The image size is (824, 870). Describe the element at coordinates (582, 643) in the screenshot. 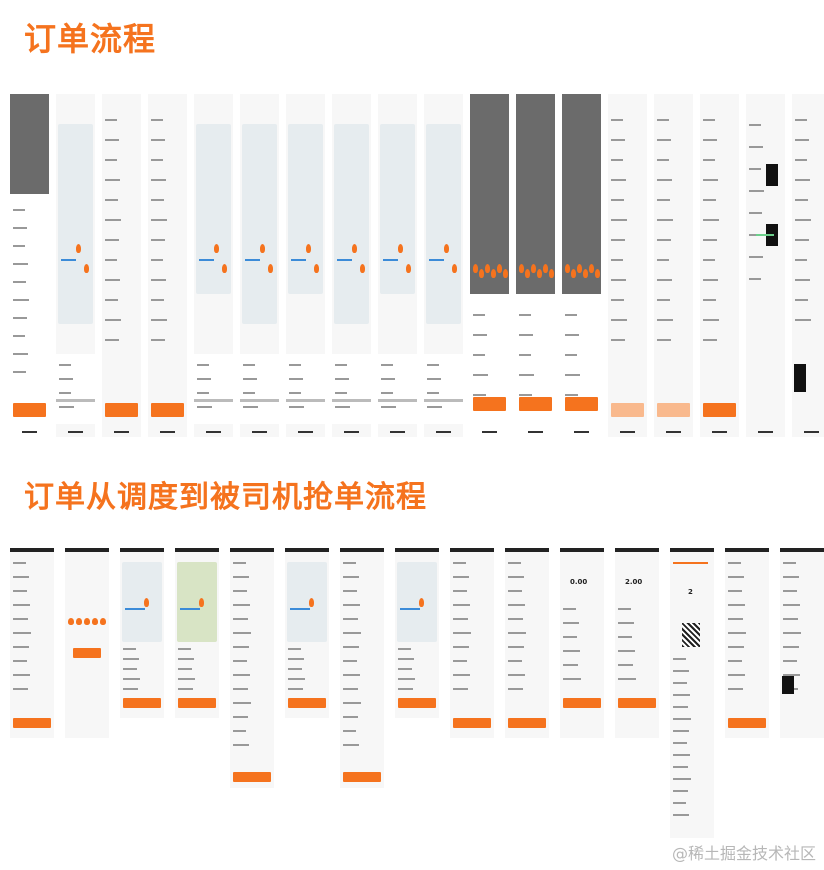

I see `dispatch-flow-screen: 0.00` at that location.